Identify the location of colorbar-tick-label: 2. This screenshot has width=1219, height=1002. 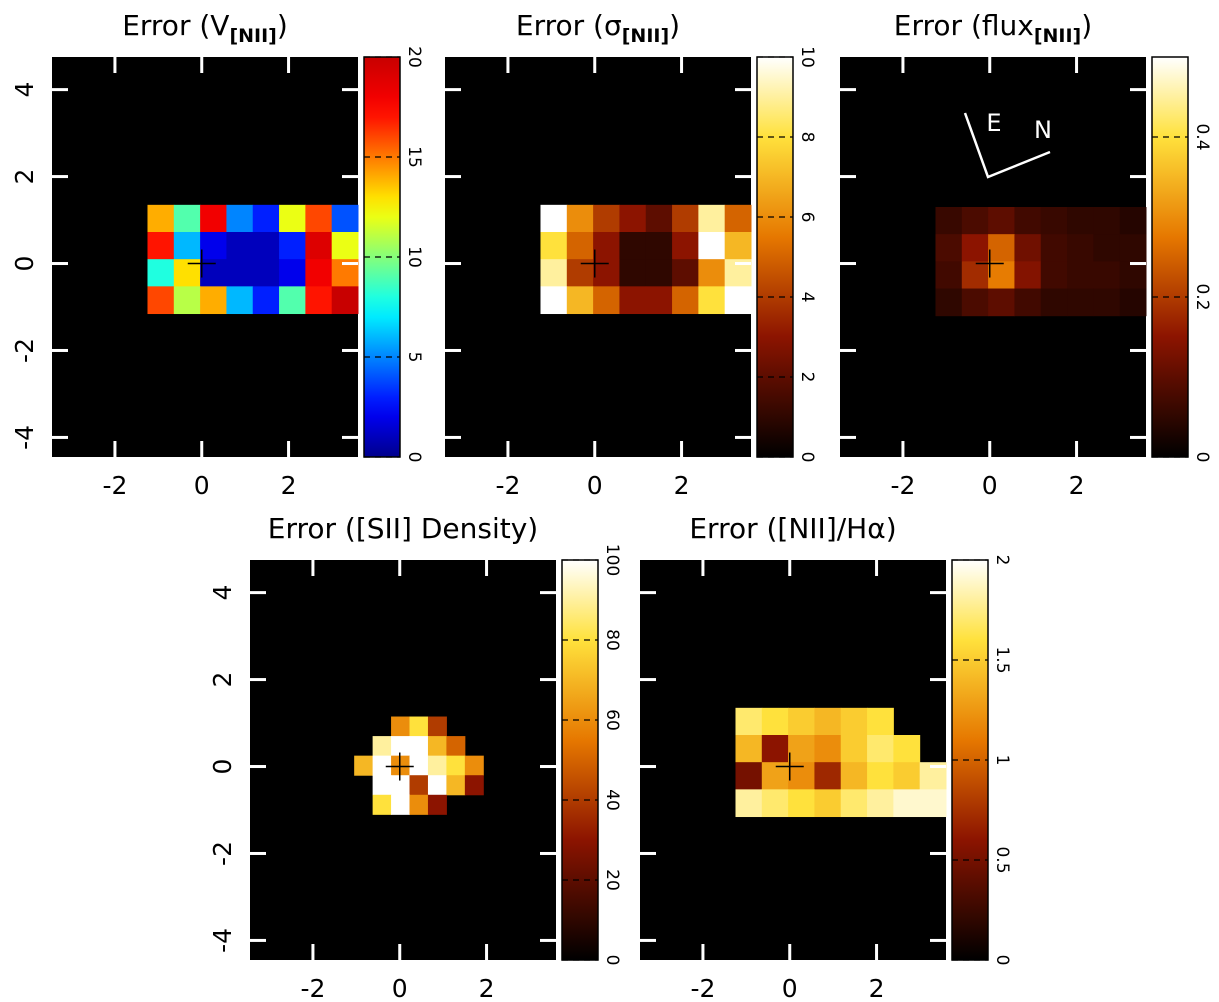
(807, 377).